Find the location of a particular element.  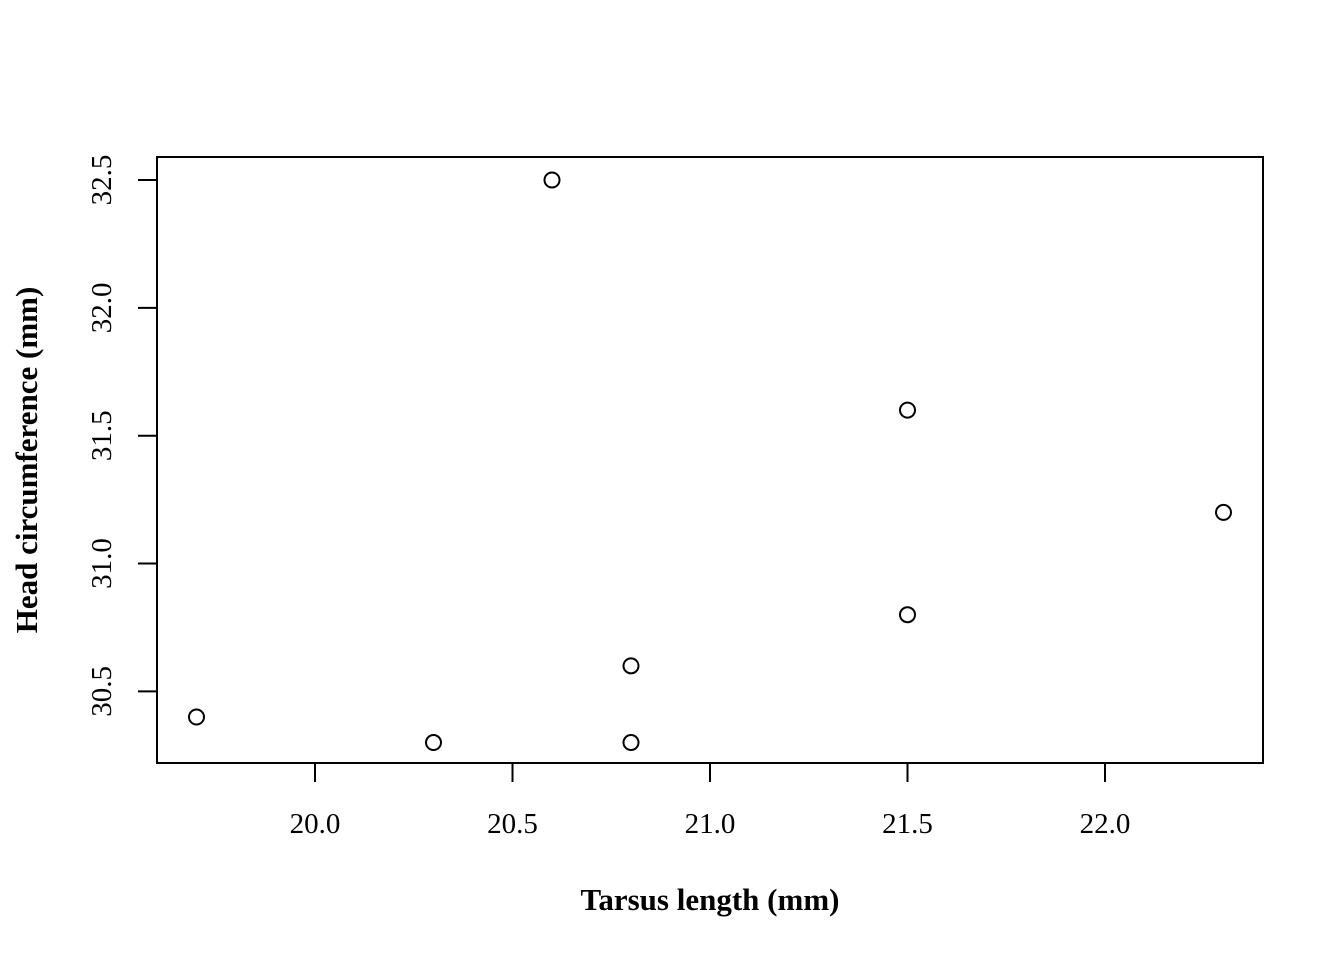

y-axis-title: Head circumference (mm) is located at coordinates (26, 460).